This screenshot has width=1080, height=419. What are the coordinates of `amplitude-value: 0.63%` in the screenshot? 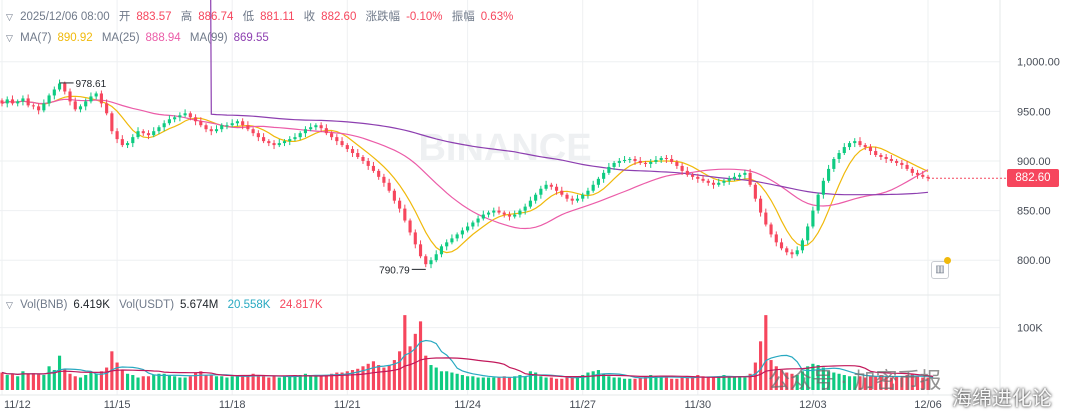 It's located at (497, 17).